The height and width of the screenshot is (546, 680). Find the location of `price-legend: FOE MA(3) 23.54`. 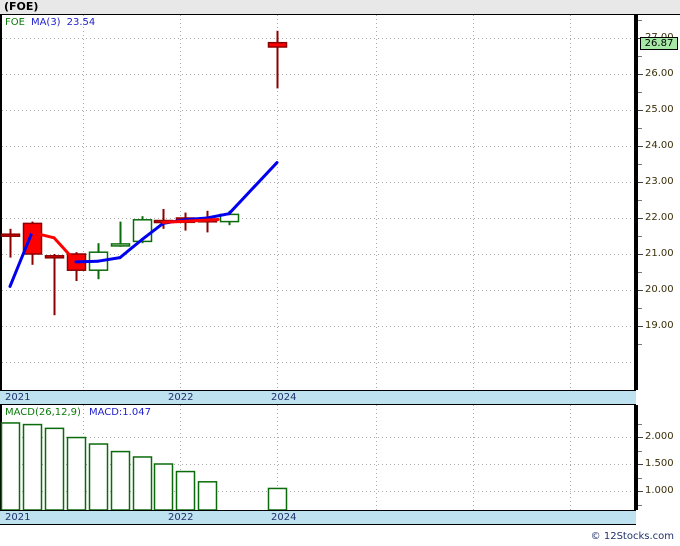

price-legend: FOE MA(3) 23.54 is located at coordinates (50, 23).